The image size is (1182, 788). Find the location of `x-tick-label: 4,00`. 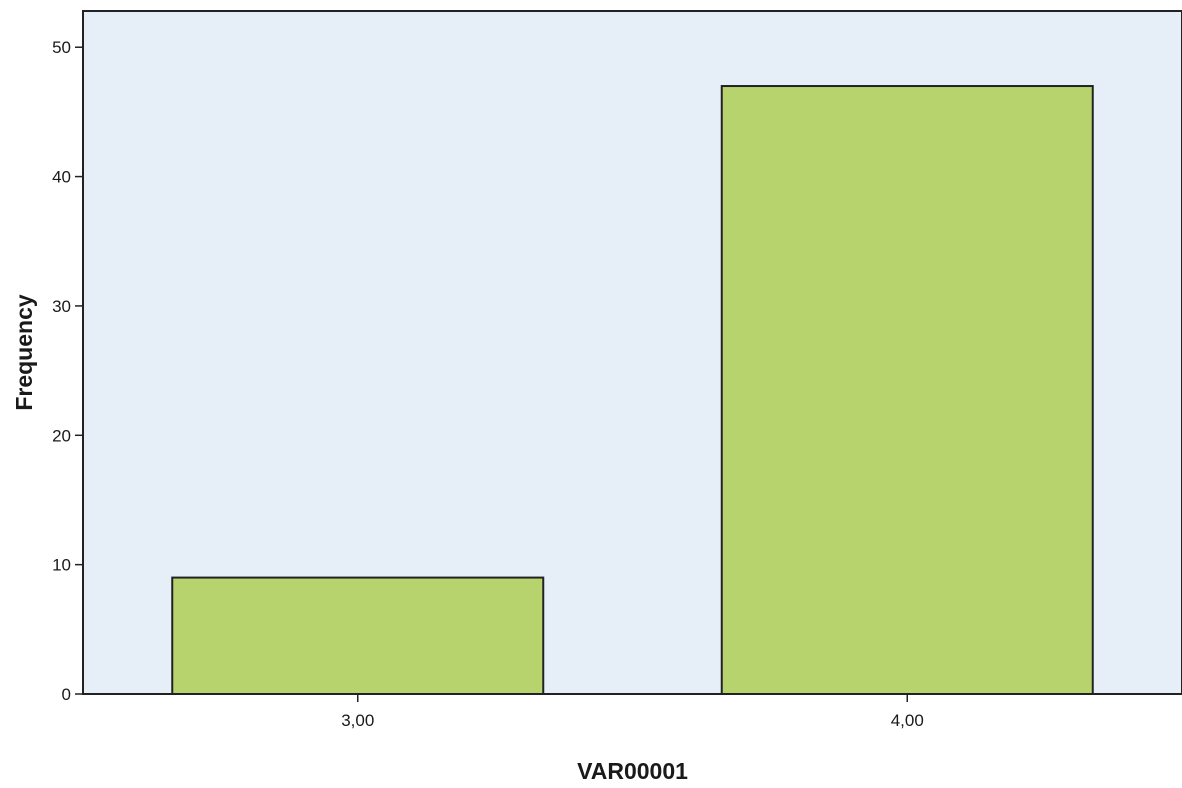

x-tick-label: 4,00 is located at coordinates (907, 720).